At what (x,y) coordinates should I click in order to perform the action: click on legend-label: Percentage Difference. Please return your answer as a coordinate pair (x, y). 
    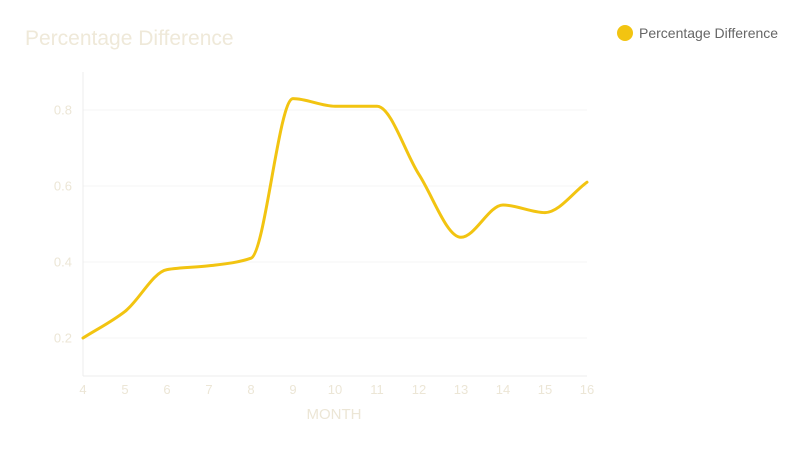
    Looking at the image, I should click on (709, 33).